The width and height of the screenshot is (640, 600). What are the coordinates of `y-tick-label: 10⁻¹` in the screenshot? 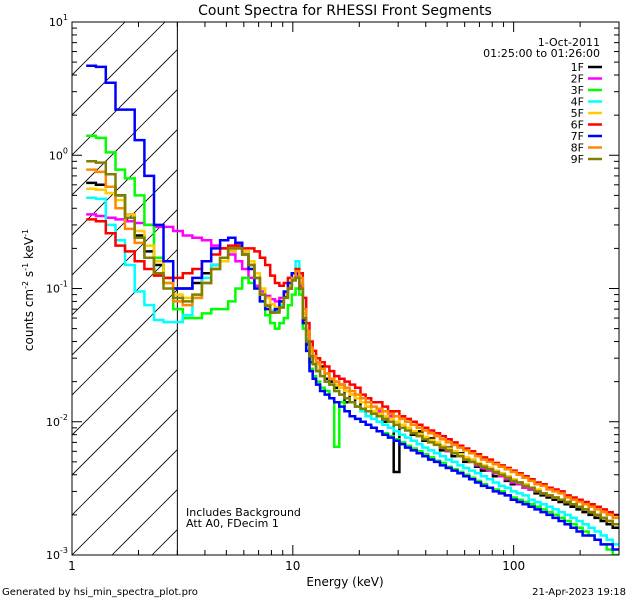 It's located at (57, 288).